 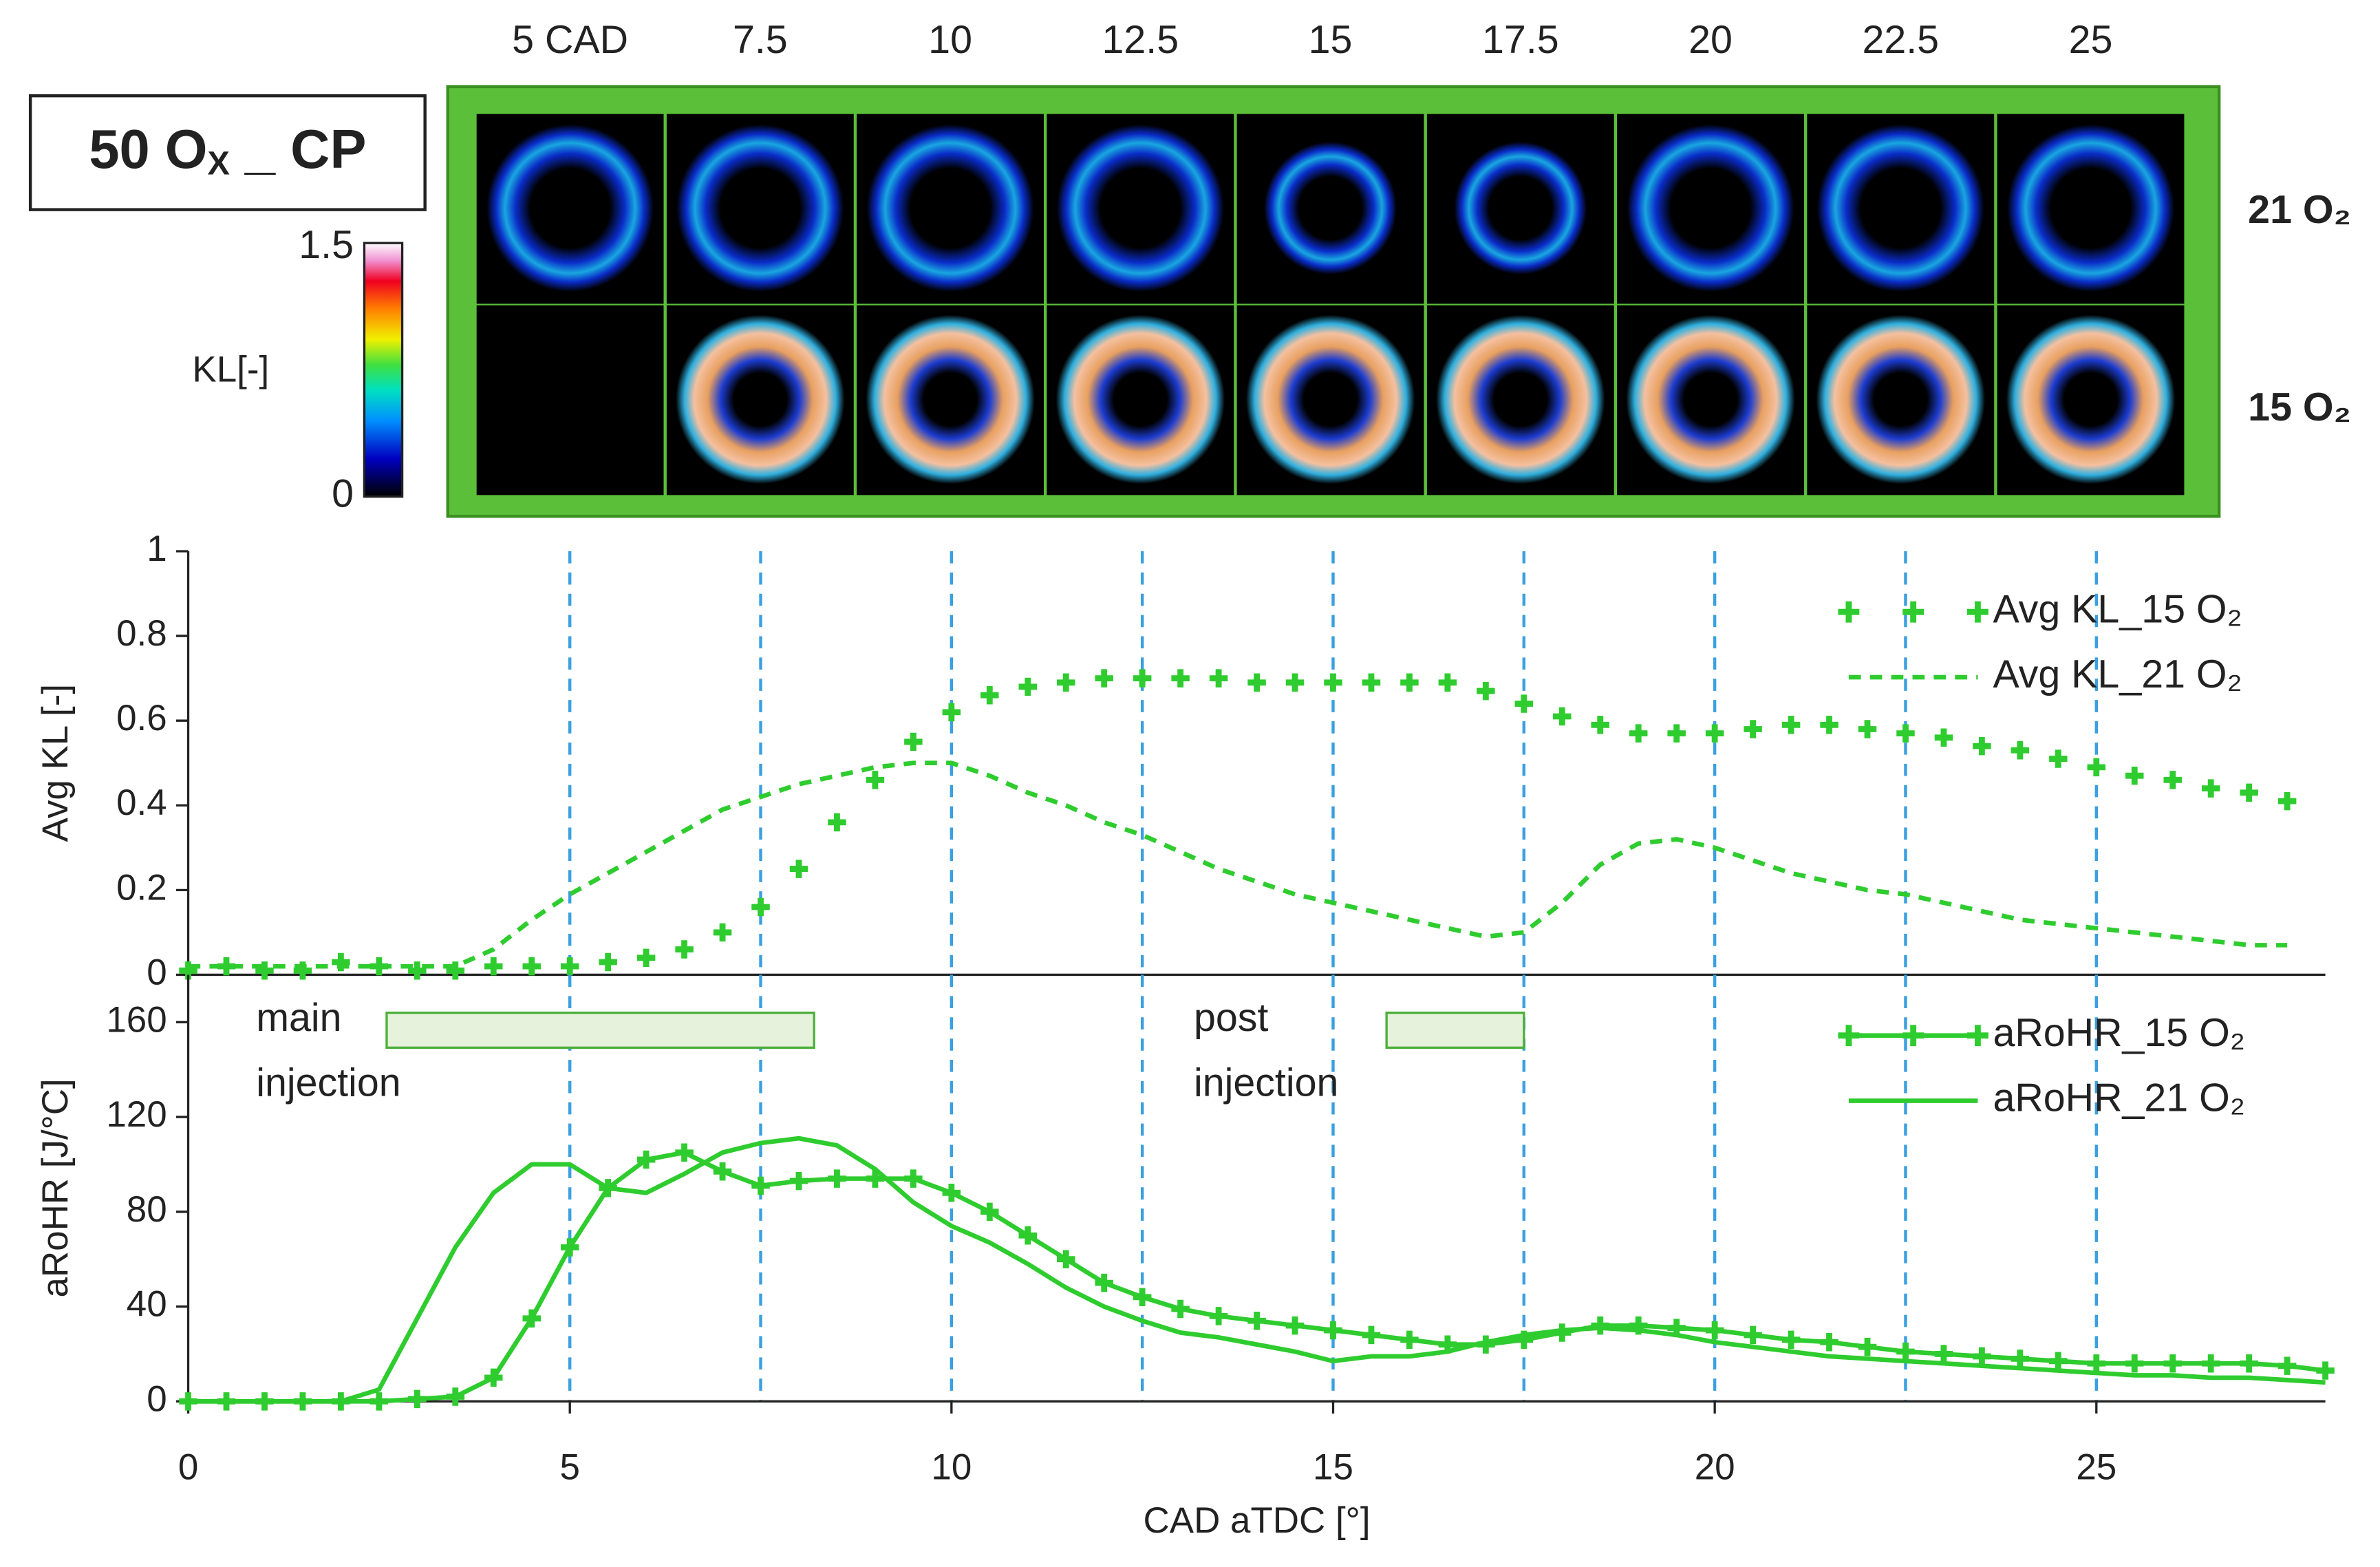 I want to click on y-axis-label: Avg KL [-], so click(x=55, y=763).